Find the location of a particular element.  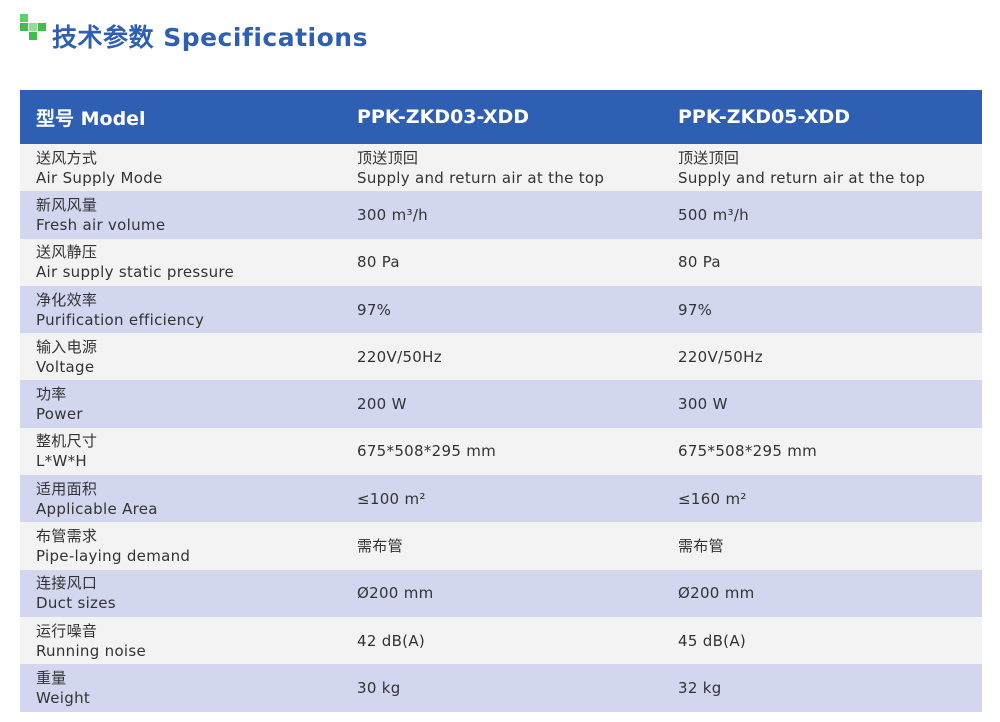

spec-value-2: 顶送顶回 Supply and return air at the top is located at coordinates (822, 168).